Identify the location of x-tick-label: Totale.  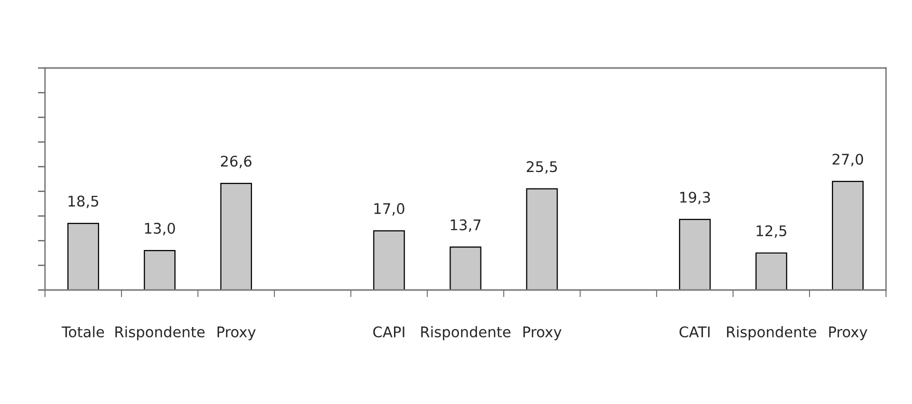
(83, 332).